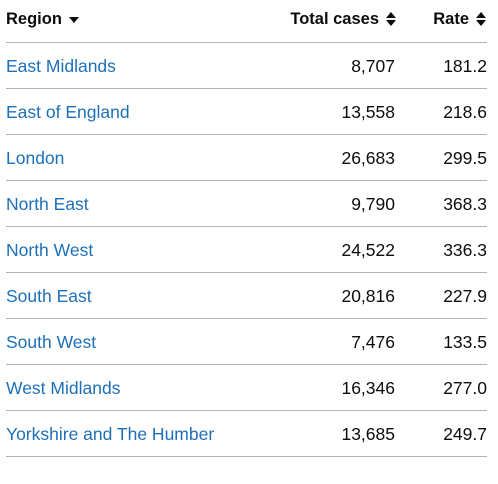  What do you see at coordinates (63, 388) in the screenshot?
I see `region-link: West Midlands` at bounding box center [63, 388].